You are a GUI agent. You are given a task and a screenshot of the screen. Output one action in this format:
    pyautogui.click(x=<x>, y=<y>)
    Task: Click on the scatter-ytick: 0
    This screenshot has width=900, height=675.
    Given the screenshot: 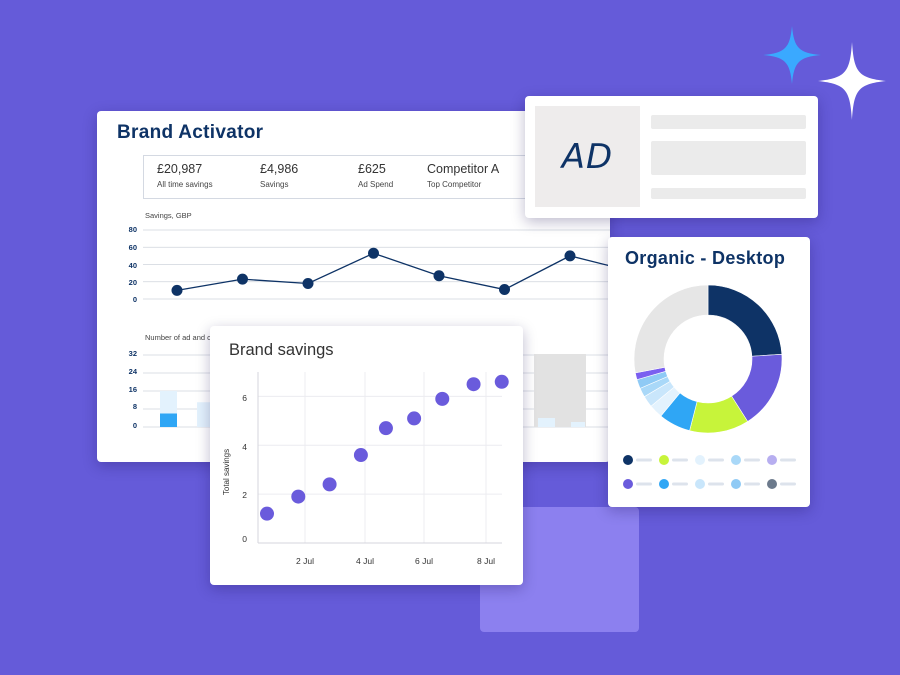 What is the action you would take?
    pyautogui.click(x=244, y=539)
    